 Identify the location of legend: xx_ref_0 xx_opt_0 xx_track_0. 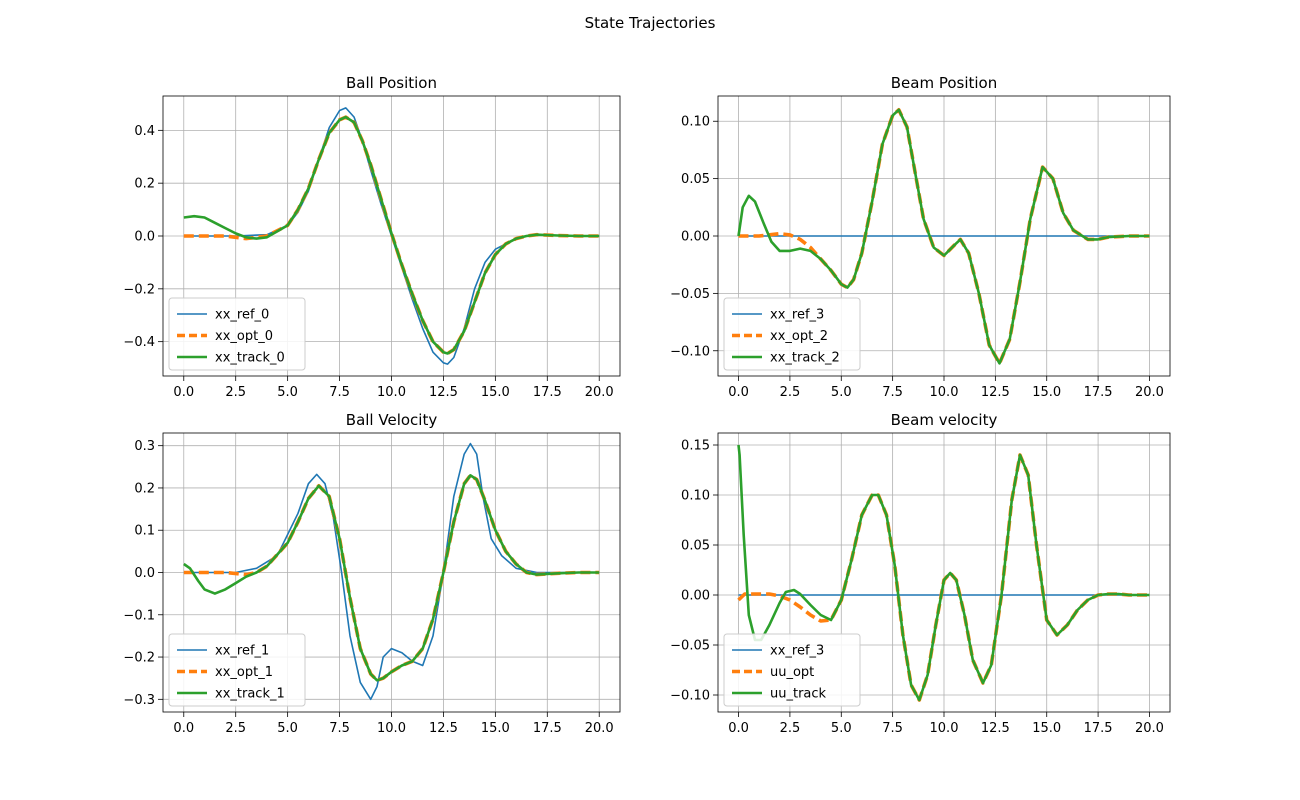
(237, 334).